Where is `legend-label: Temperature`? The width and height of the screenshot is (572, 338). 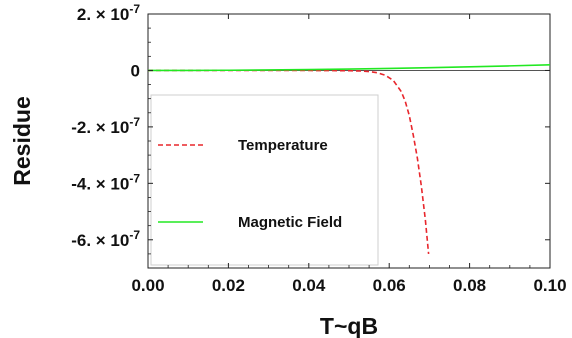 legend-label: Temperature is located at coordinates (283, 145).